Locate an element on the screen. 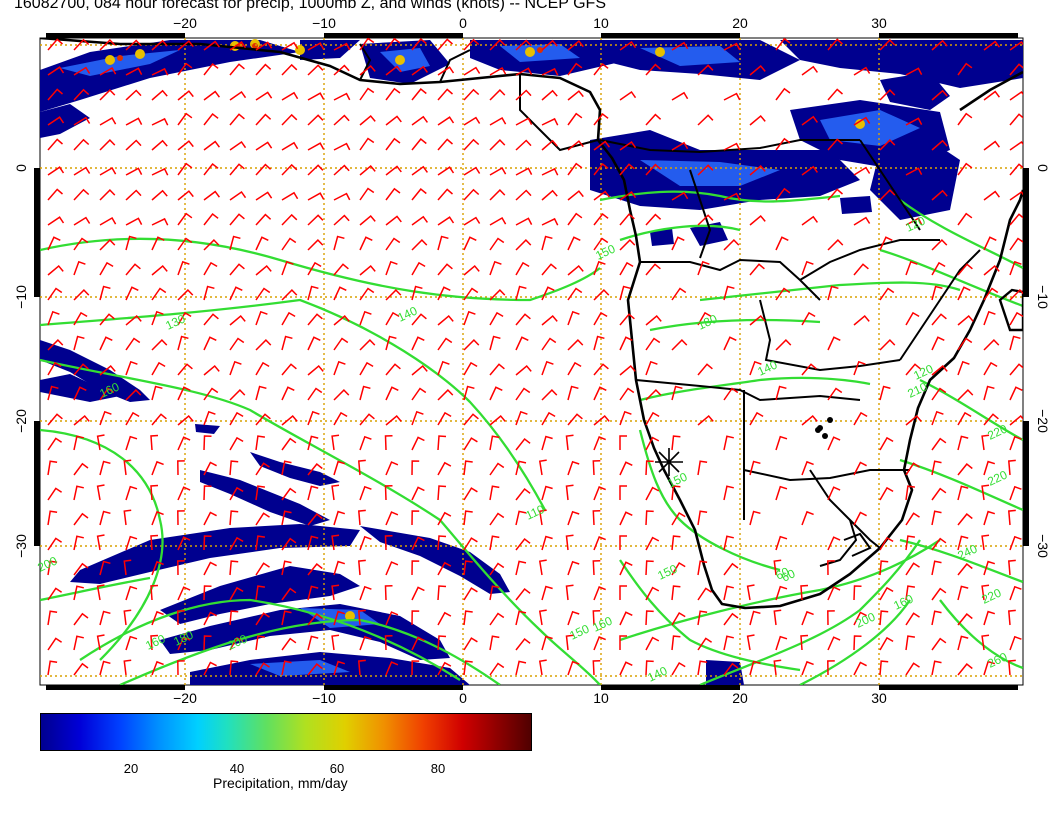 This screenshot has height=816, width=1056. height-contour is located at coordinates (830, 291).